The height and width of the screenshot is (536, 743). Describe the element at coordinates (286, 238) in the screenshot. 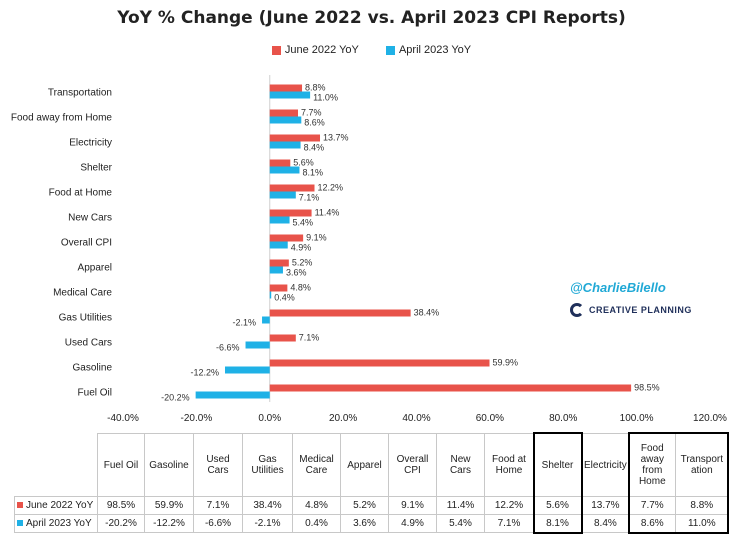

I see `bar-june-2022-overall-cpi` at that location.